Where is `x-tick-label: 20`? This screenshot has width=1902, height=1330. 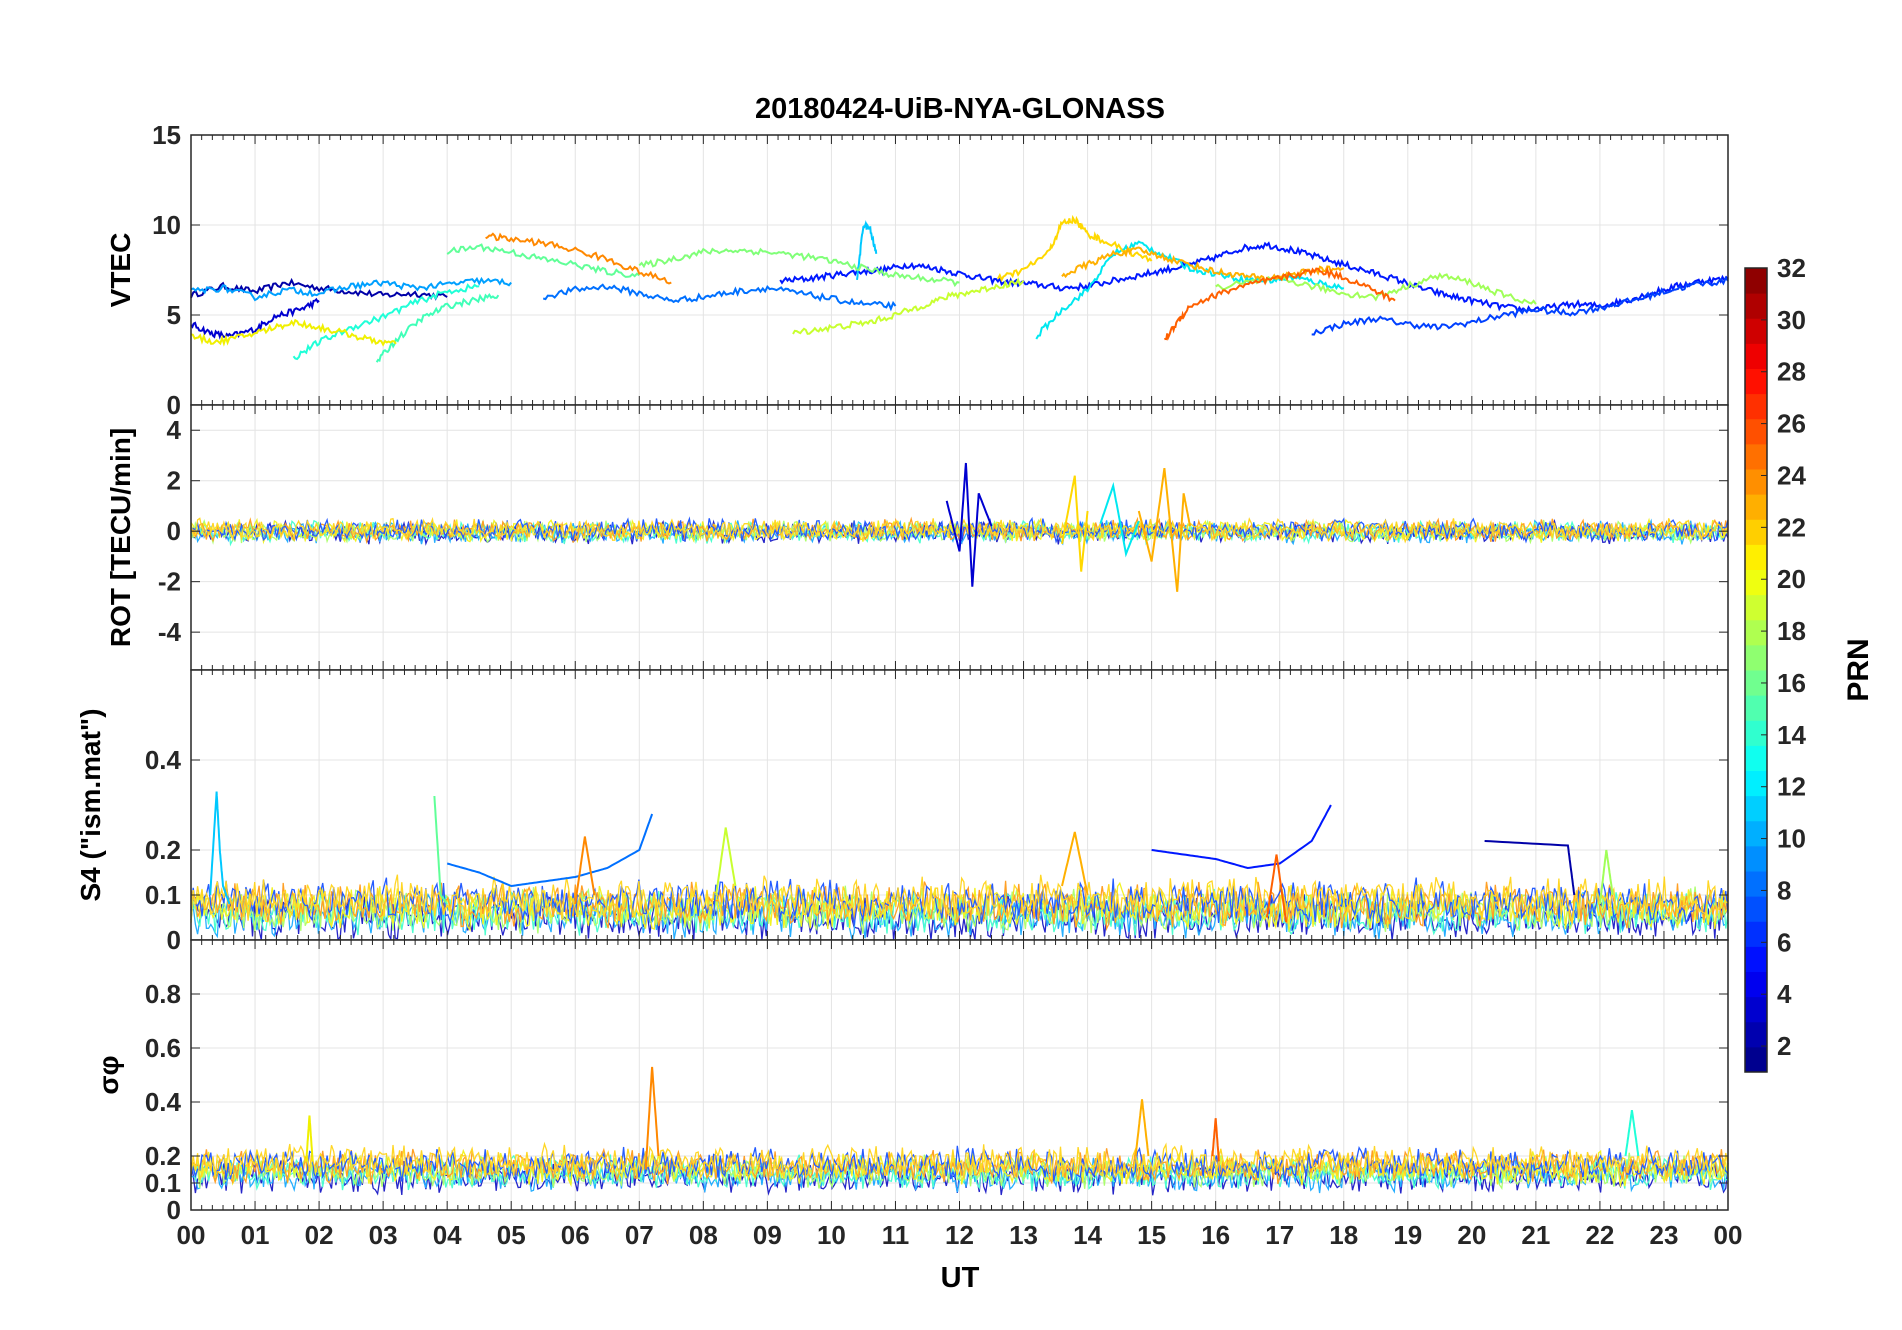 x-tick-label: 20 is located at coordinates (1471, 1235).